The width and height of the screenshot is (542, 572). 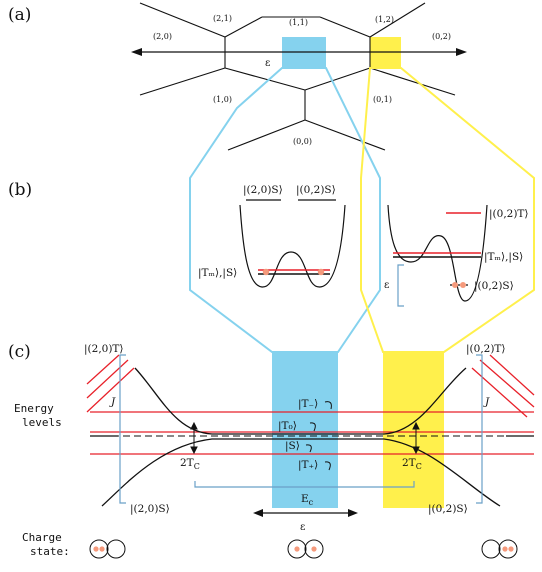 What do you see at coordinates (448, 509) in the screenshot?
I see `corner-label-02S: |(0,2)S⟩` at bounding box center [448, 509].